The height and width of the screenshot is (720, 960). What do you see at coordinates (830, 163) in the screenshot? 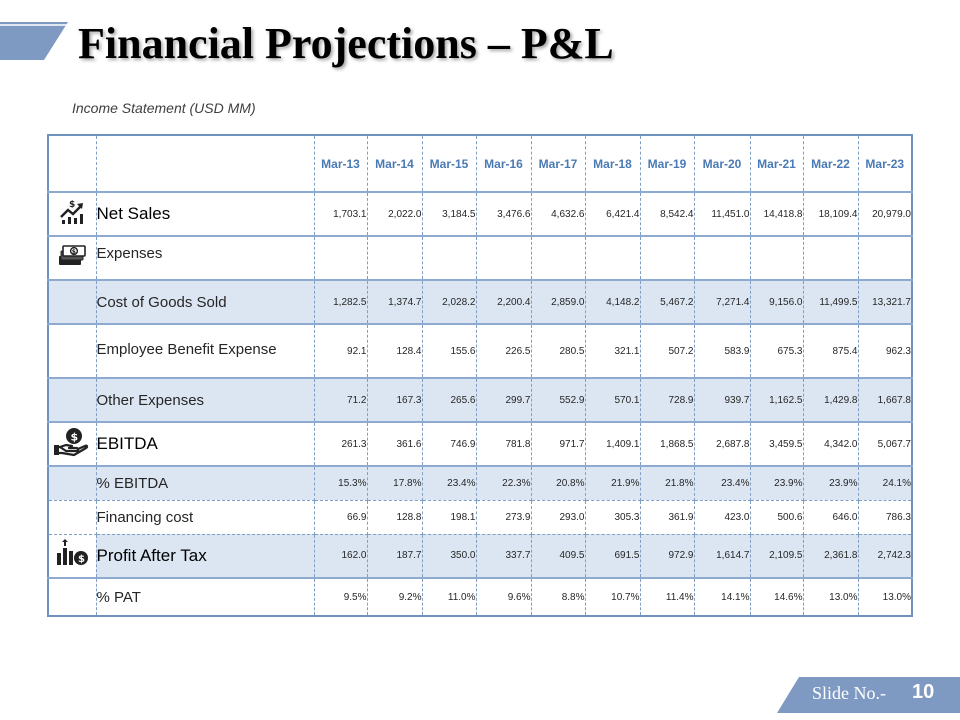
I see `year-header: Mar-22` at bounding box center [830, 163].